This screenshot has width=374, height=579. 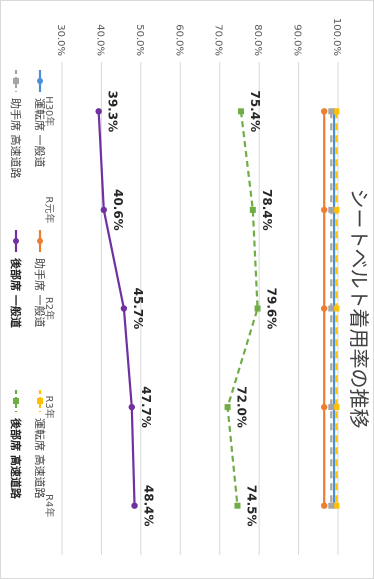 I want to click on y-tick-label: 80.0%, so click(x=257, y=40).